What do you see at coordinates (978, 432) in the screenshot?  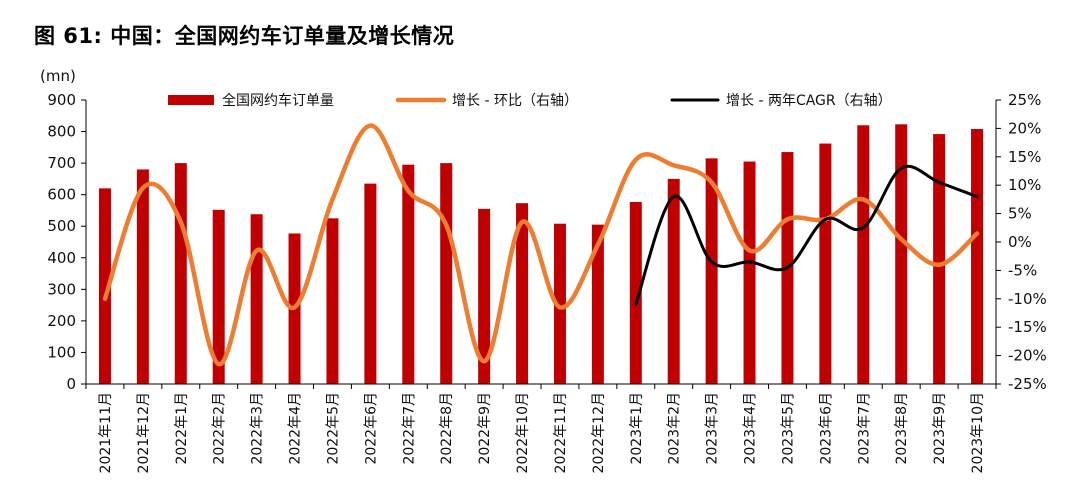 I see `x-tick-label: 2023年10月` at bounding box center [978, 432].